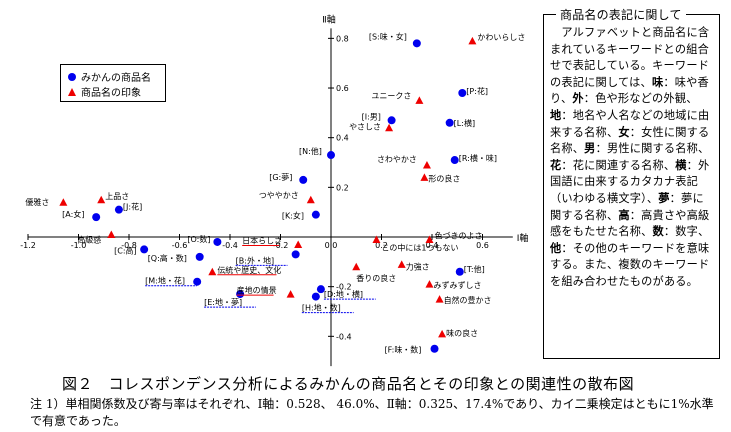 The image size is (731, 432). I want to click on legend-label: みかんの商品名, so click(116, 78).